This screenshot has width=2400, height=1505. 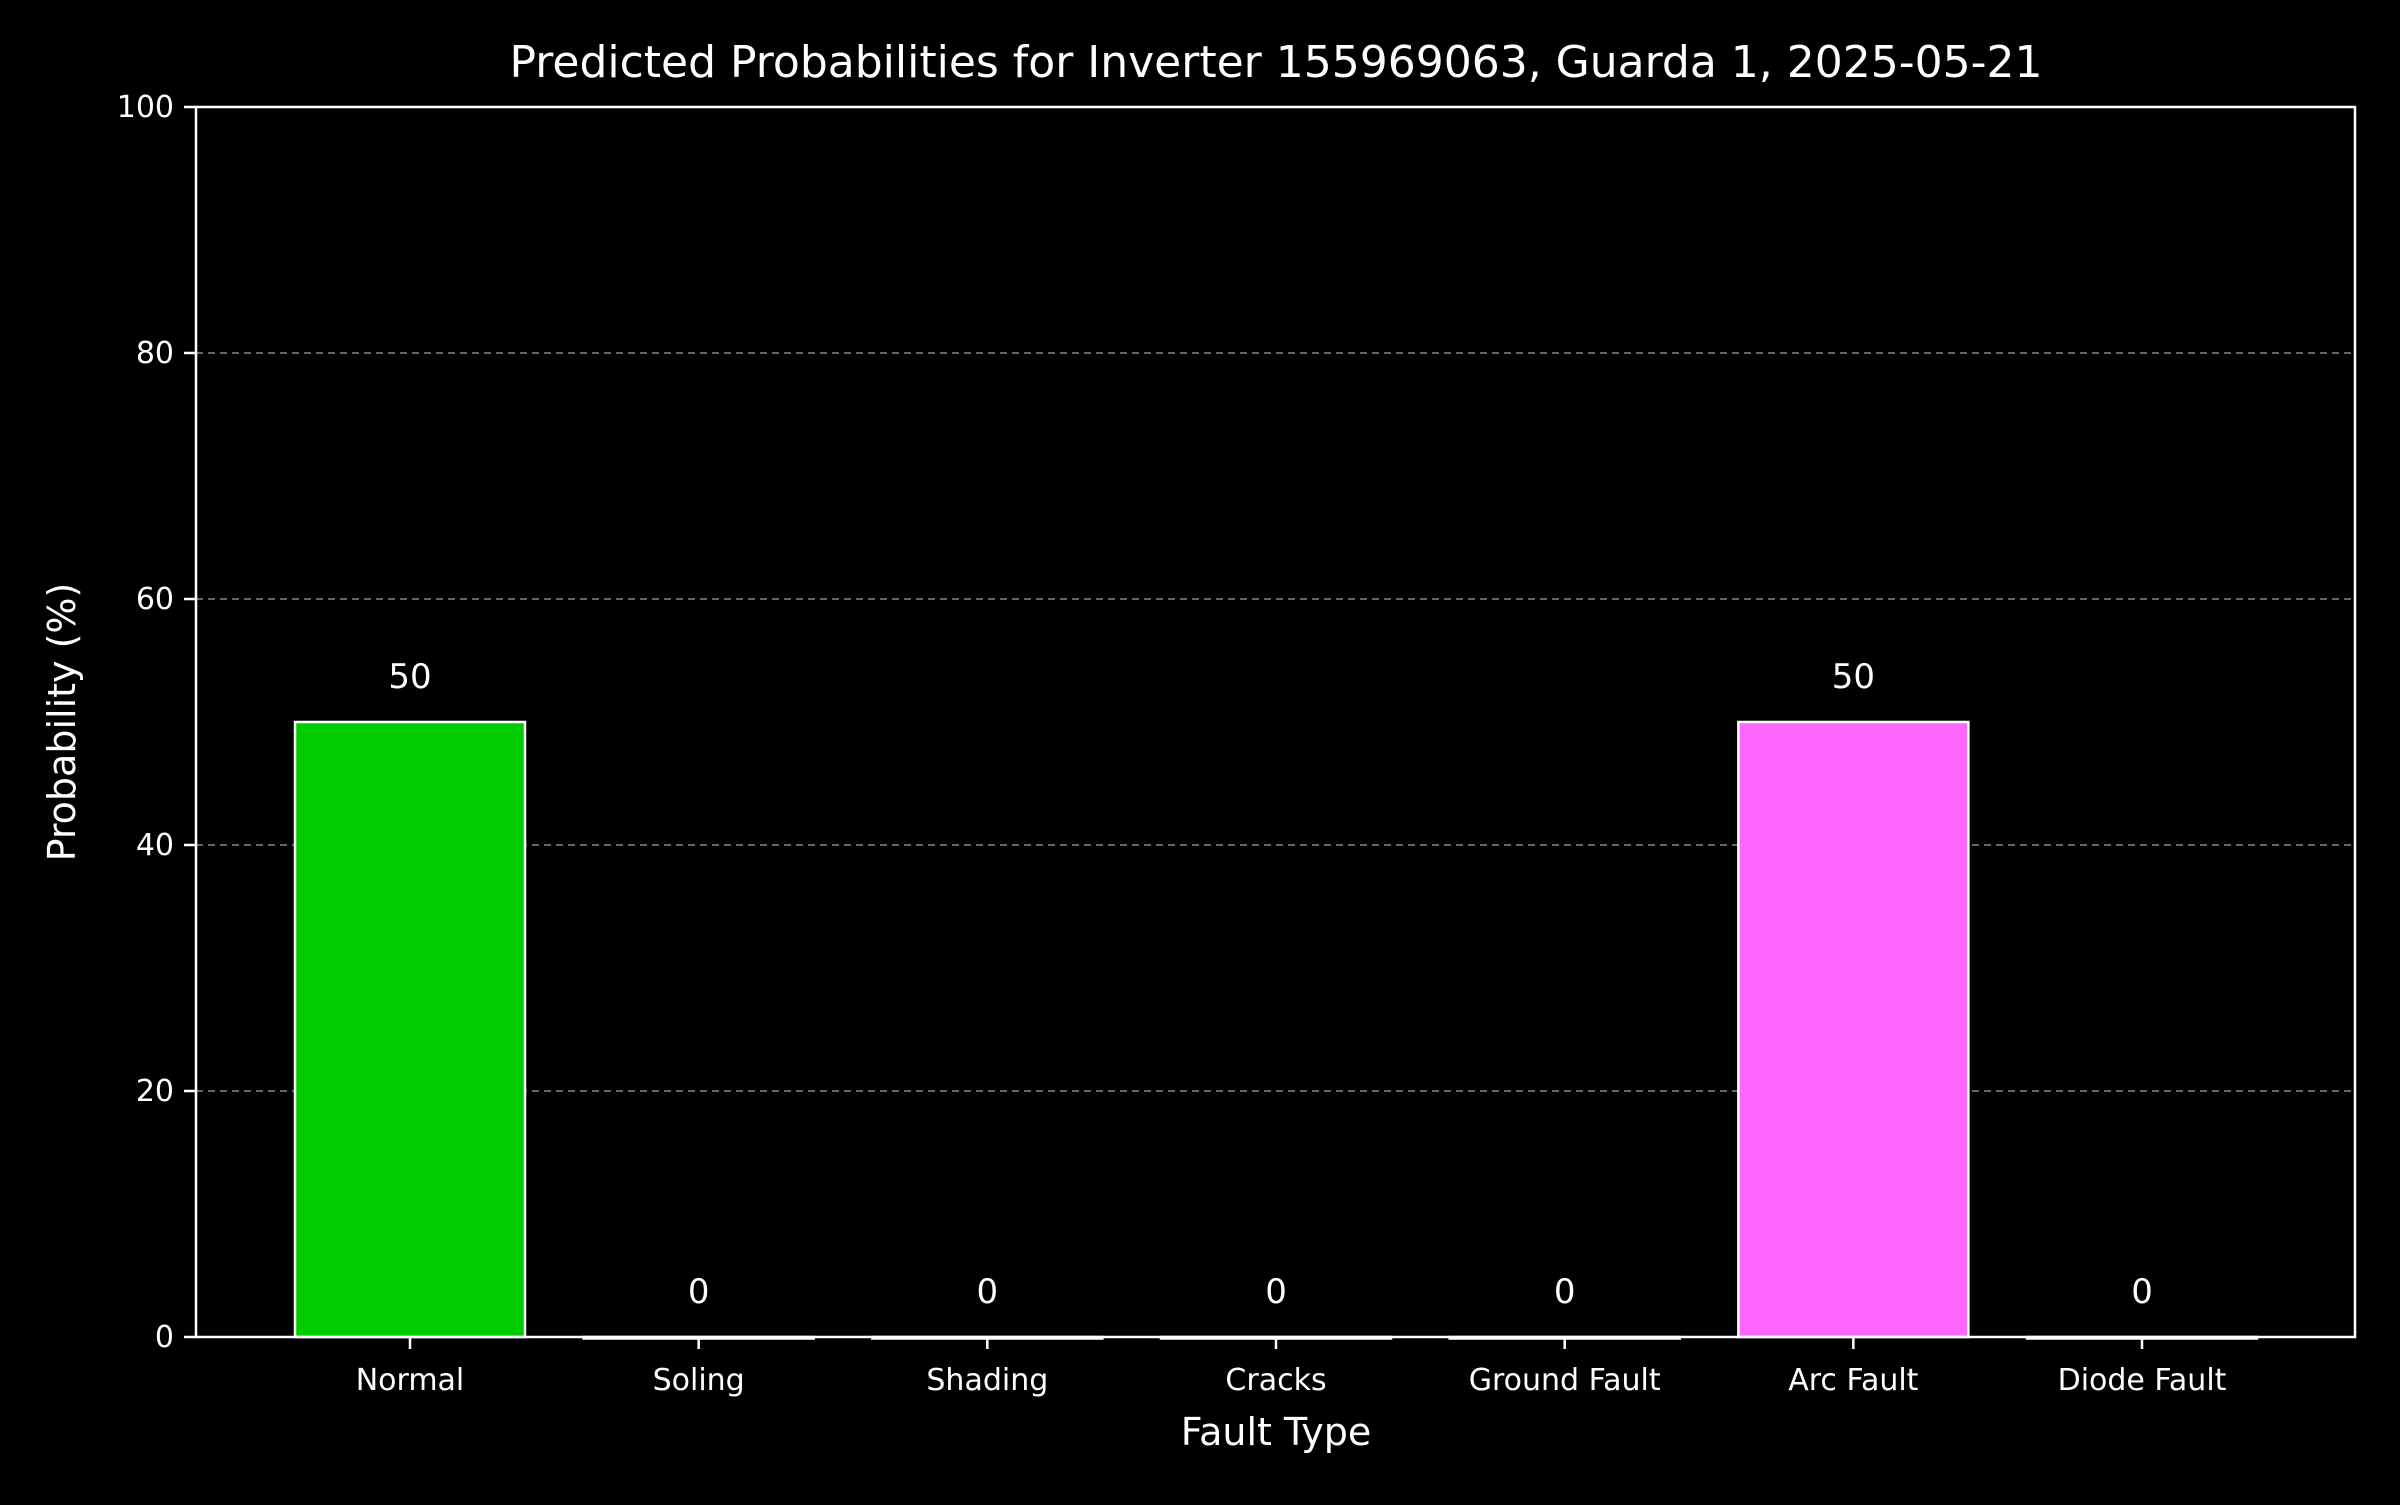 What do you see at coordinates (1853, 1380) in the screenshot?
I see `x-tick-label: Arc Fault` at bounding box center [1853, 1380].